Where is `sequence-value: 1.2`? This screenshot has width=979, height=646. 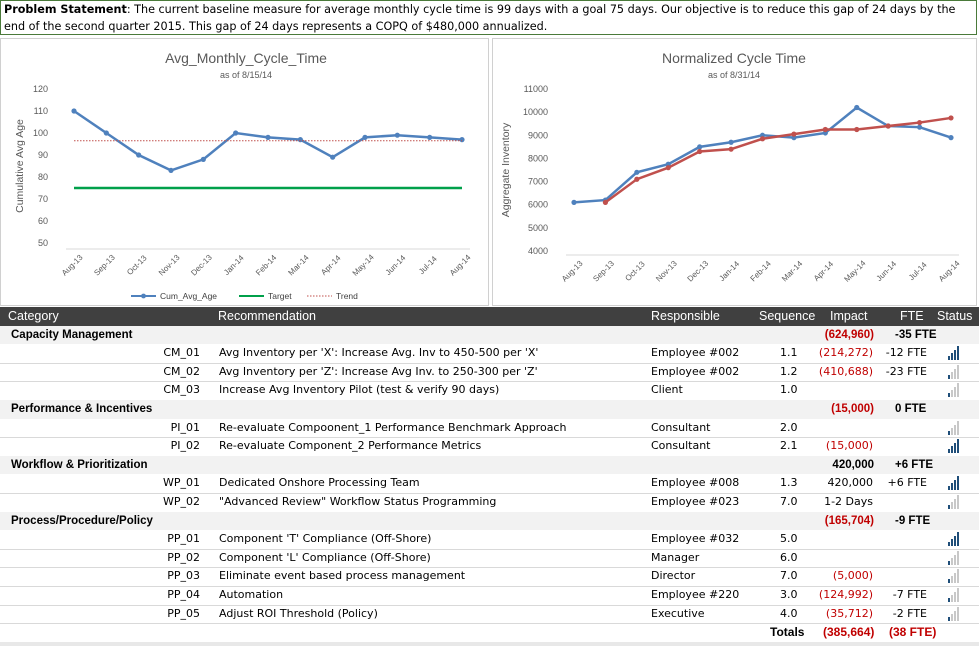 sequence-value: 1.2 is located at coordinates (789, 371).